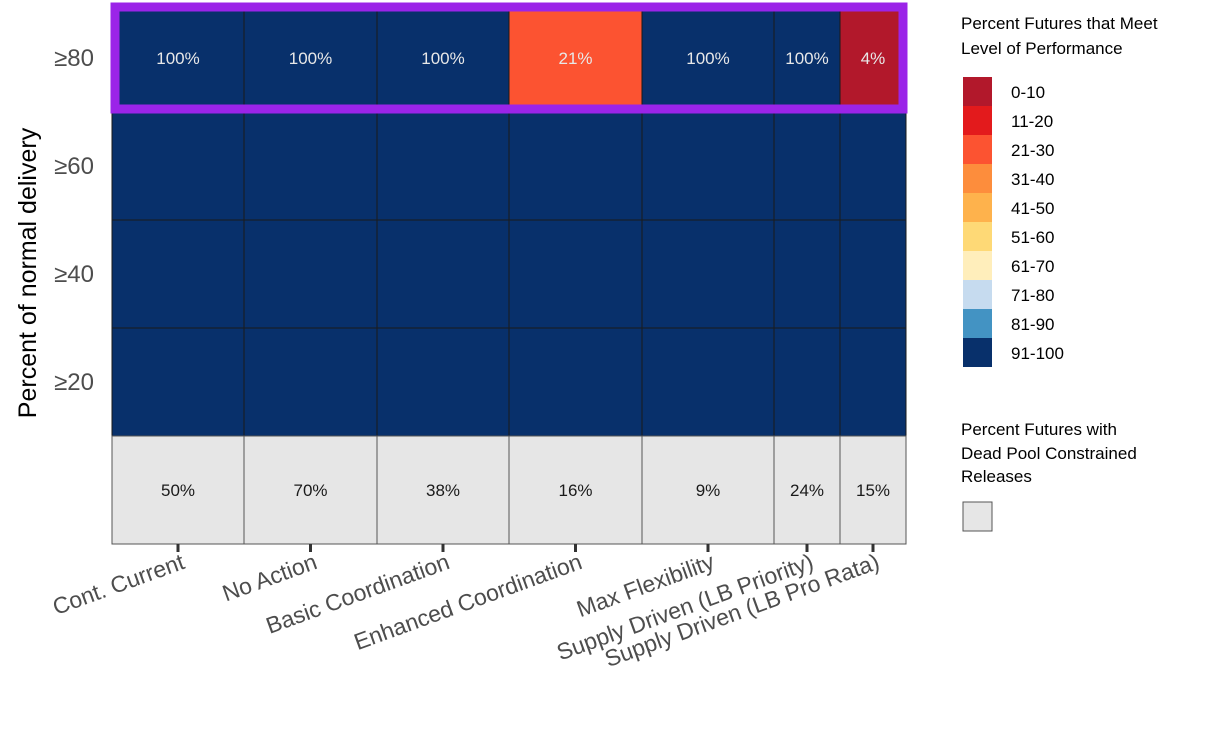 Image resolution: width=1212 pixels, height=752 pixels. I want to click on legend-label: 41-50, so click(1032, 208).